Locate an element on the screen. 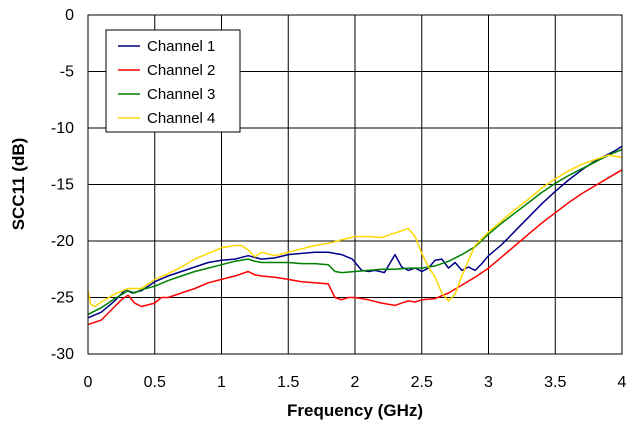 The image size is (629, 428). x-tick-label: 4 is located at coordinates (622, 382).